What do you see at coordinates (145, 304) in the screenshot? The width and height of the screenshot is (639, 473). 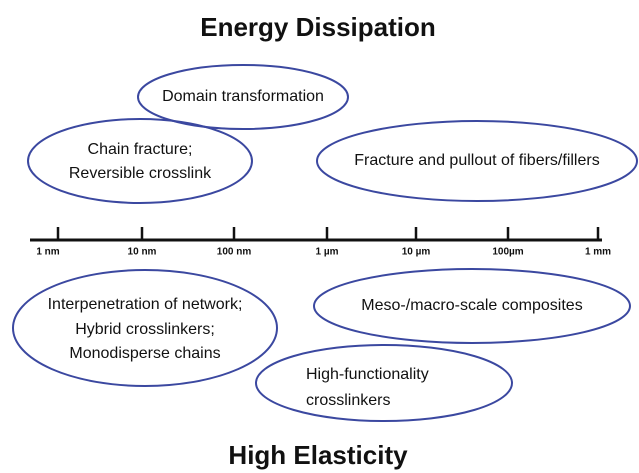 I see `bubble-label: Interpenetration of network;` at bounding box center [145, 304].